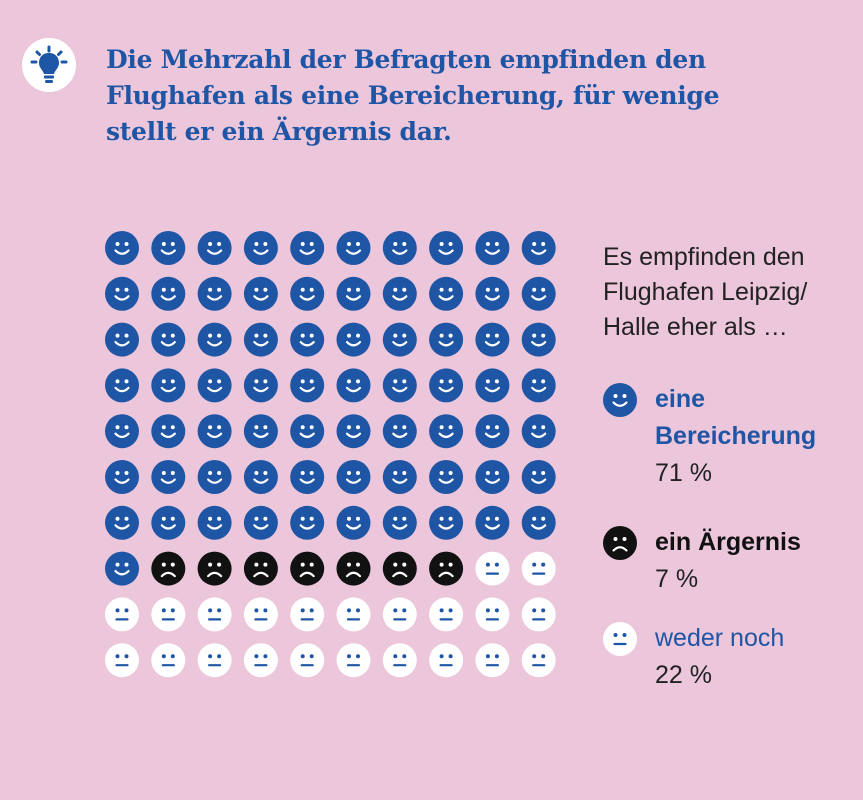  I want to click on lightbulb-icon, so click(49, 65).